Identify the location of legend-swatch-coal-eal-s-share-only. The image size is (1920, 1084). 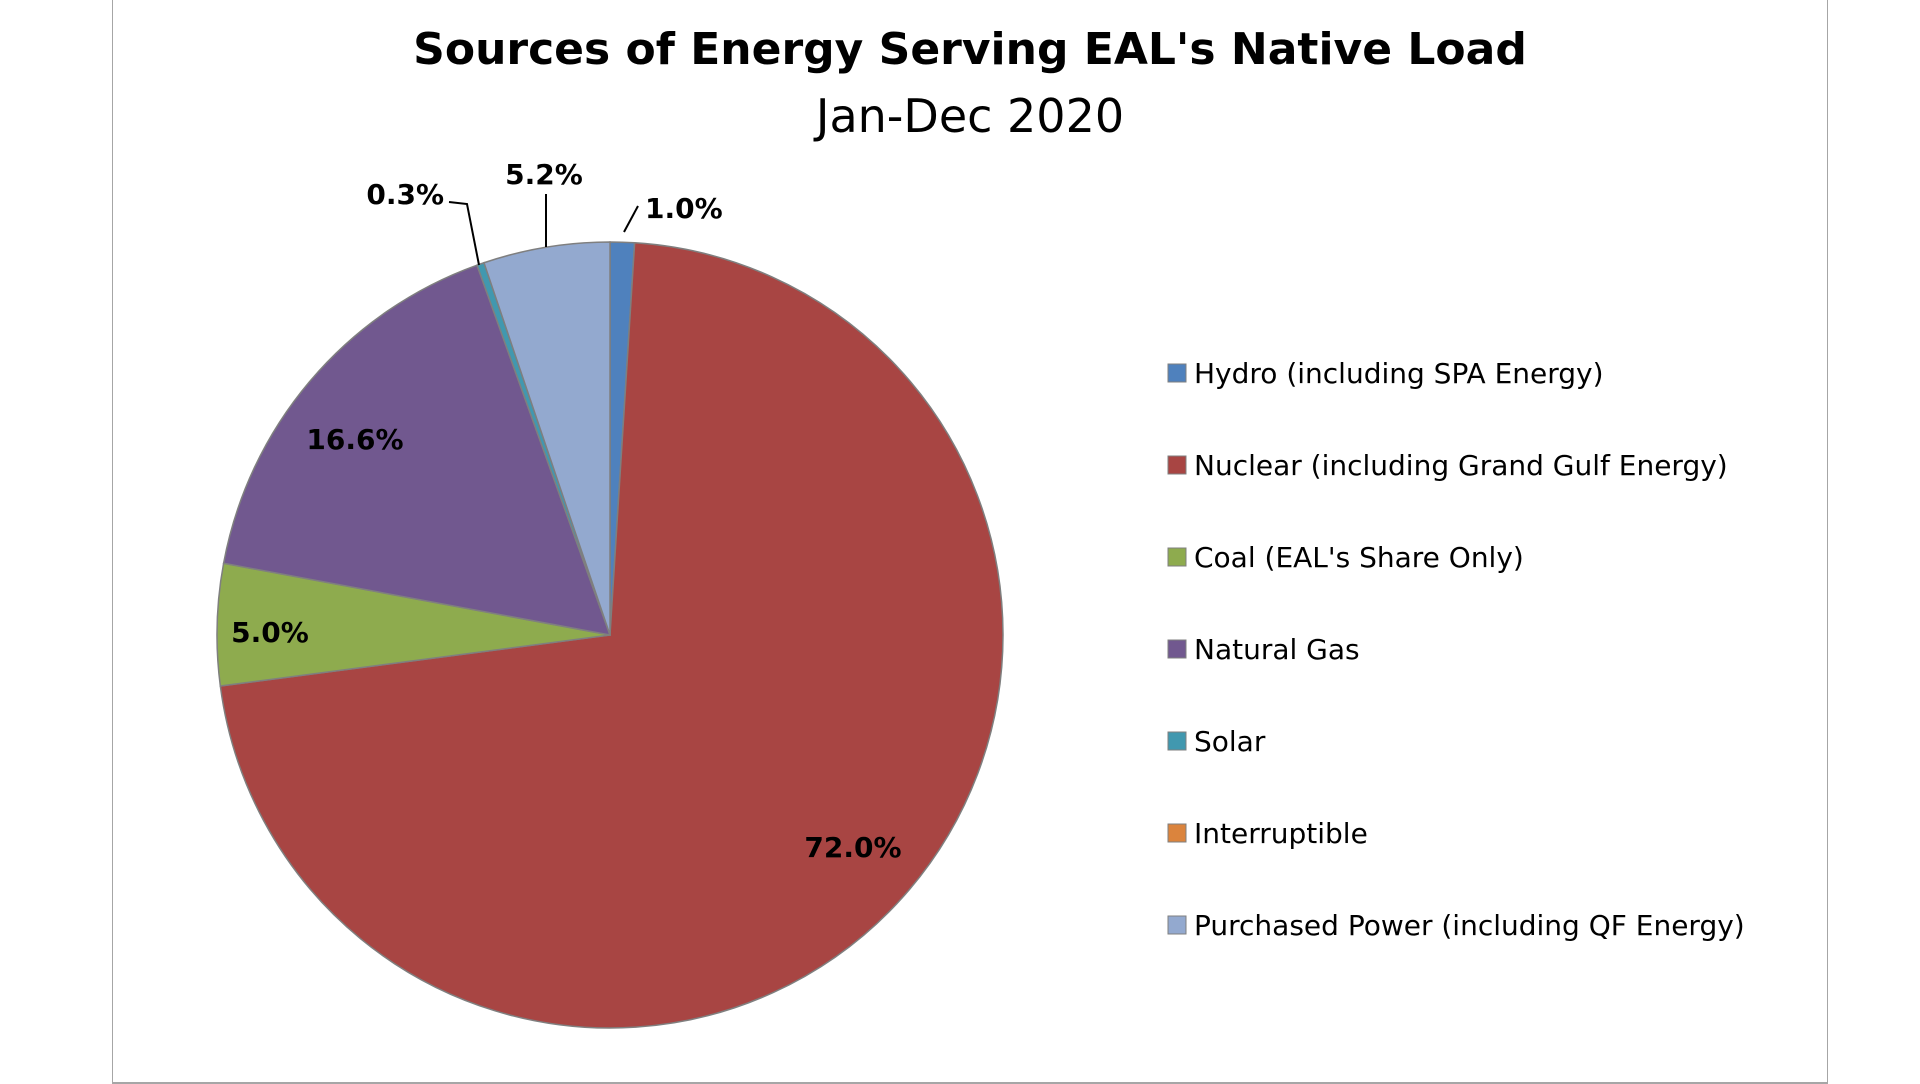
(1177, 557).